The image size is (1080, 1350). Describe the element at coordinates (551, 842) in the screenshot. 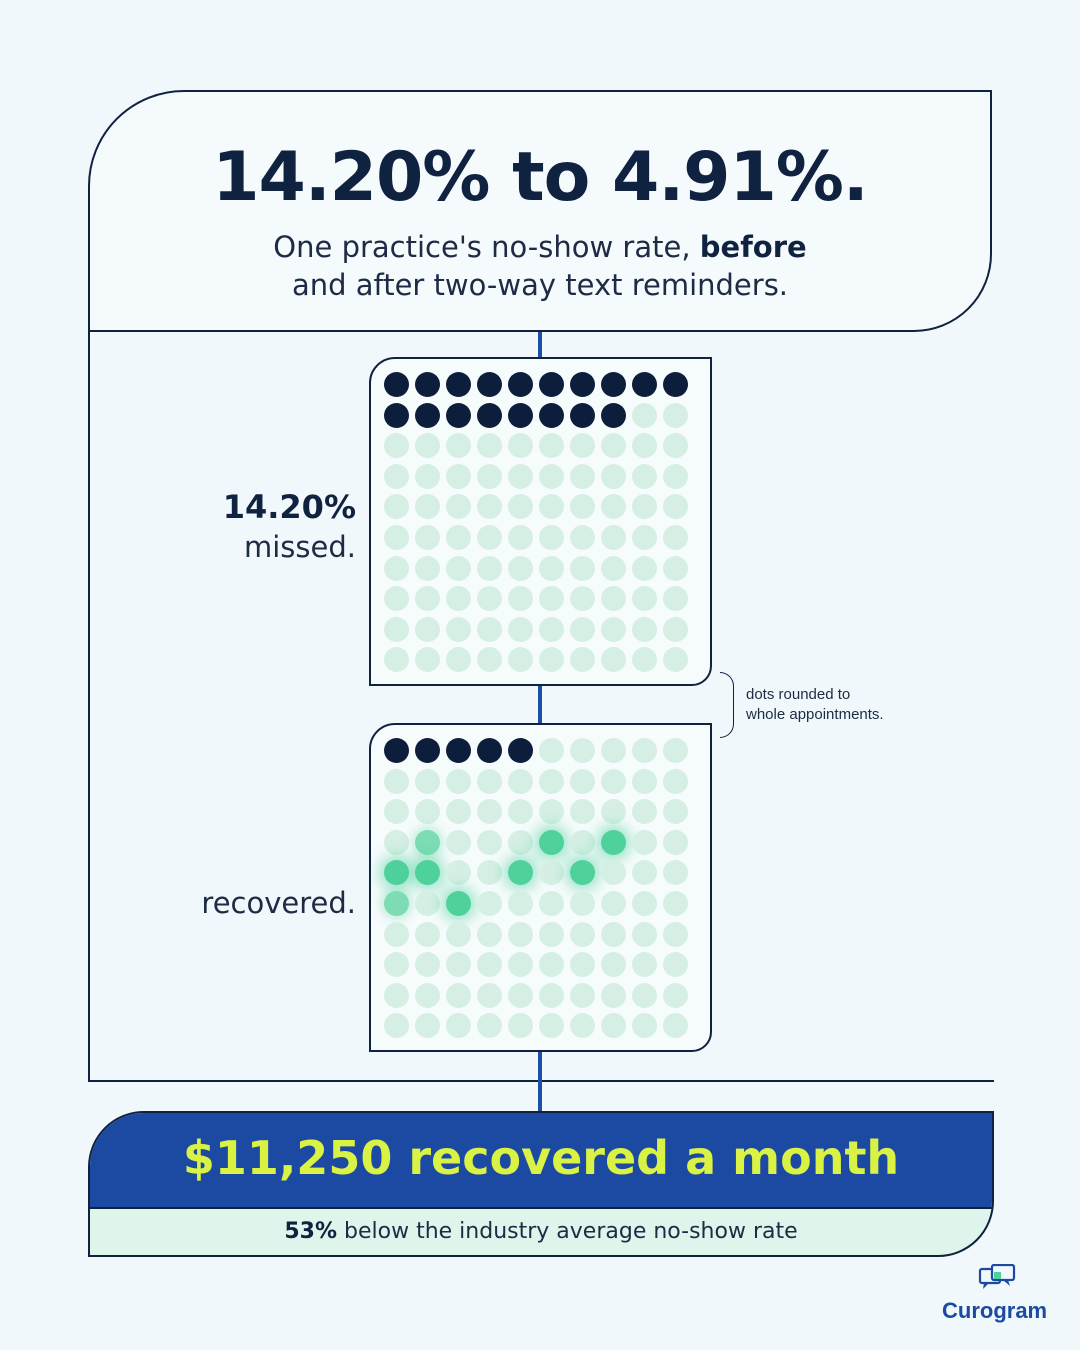

I see `recovered-dot` at that location.